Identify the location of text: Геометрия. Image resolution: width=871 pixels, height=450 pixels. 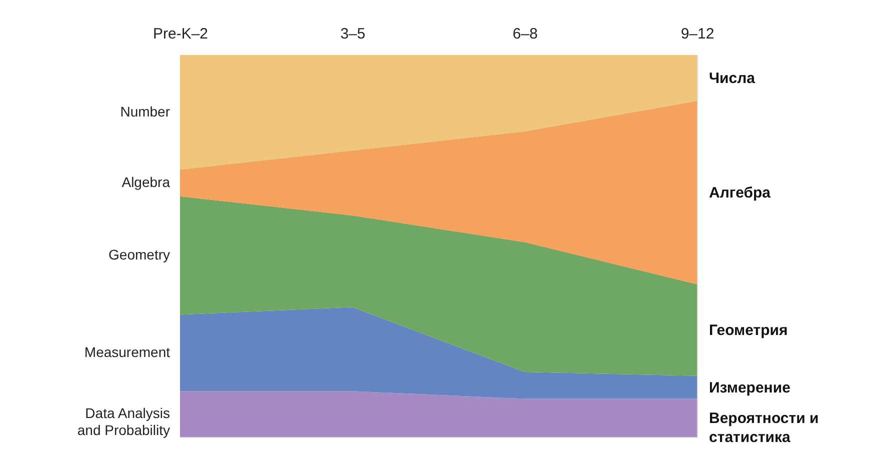
(748, 331).